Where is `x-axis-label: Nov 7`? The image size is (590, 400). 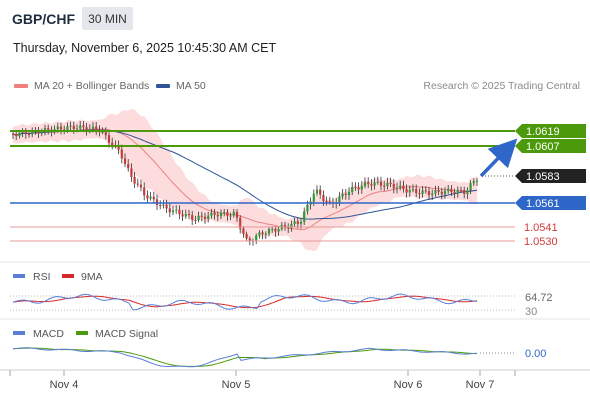
x-axis-label: Nov 7 is located at coordinates (480, 385).